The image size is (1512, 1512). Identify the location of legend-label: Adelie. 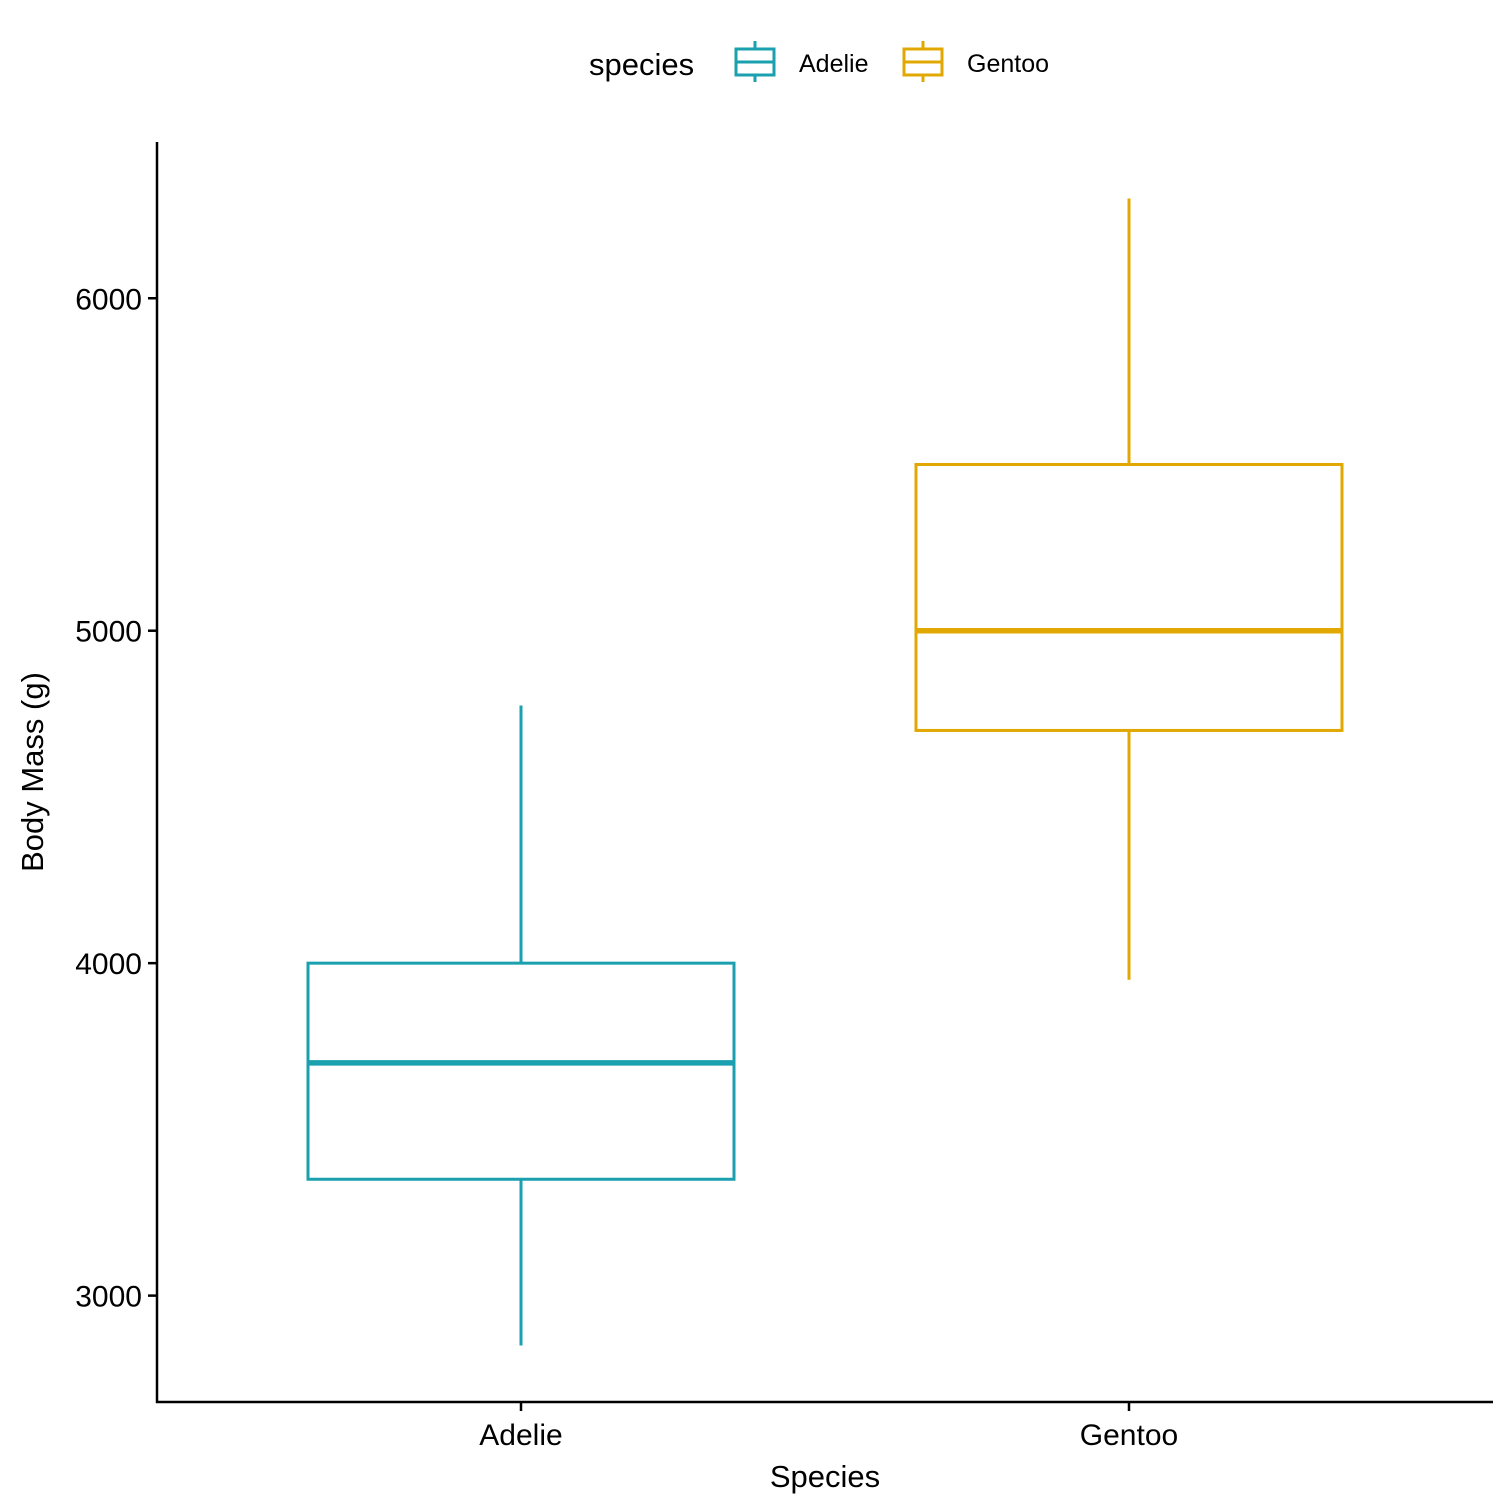
(834, 64).